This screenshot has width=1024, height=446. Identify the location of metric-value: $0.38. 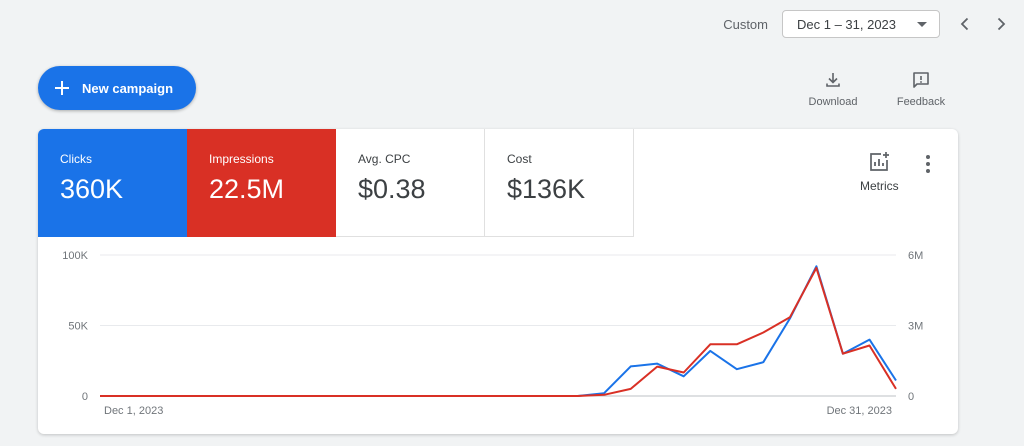
(392, 189).